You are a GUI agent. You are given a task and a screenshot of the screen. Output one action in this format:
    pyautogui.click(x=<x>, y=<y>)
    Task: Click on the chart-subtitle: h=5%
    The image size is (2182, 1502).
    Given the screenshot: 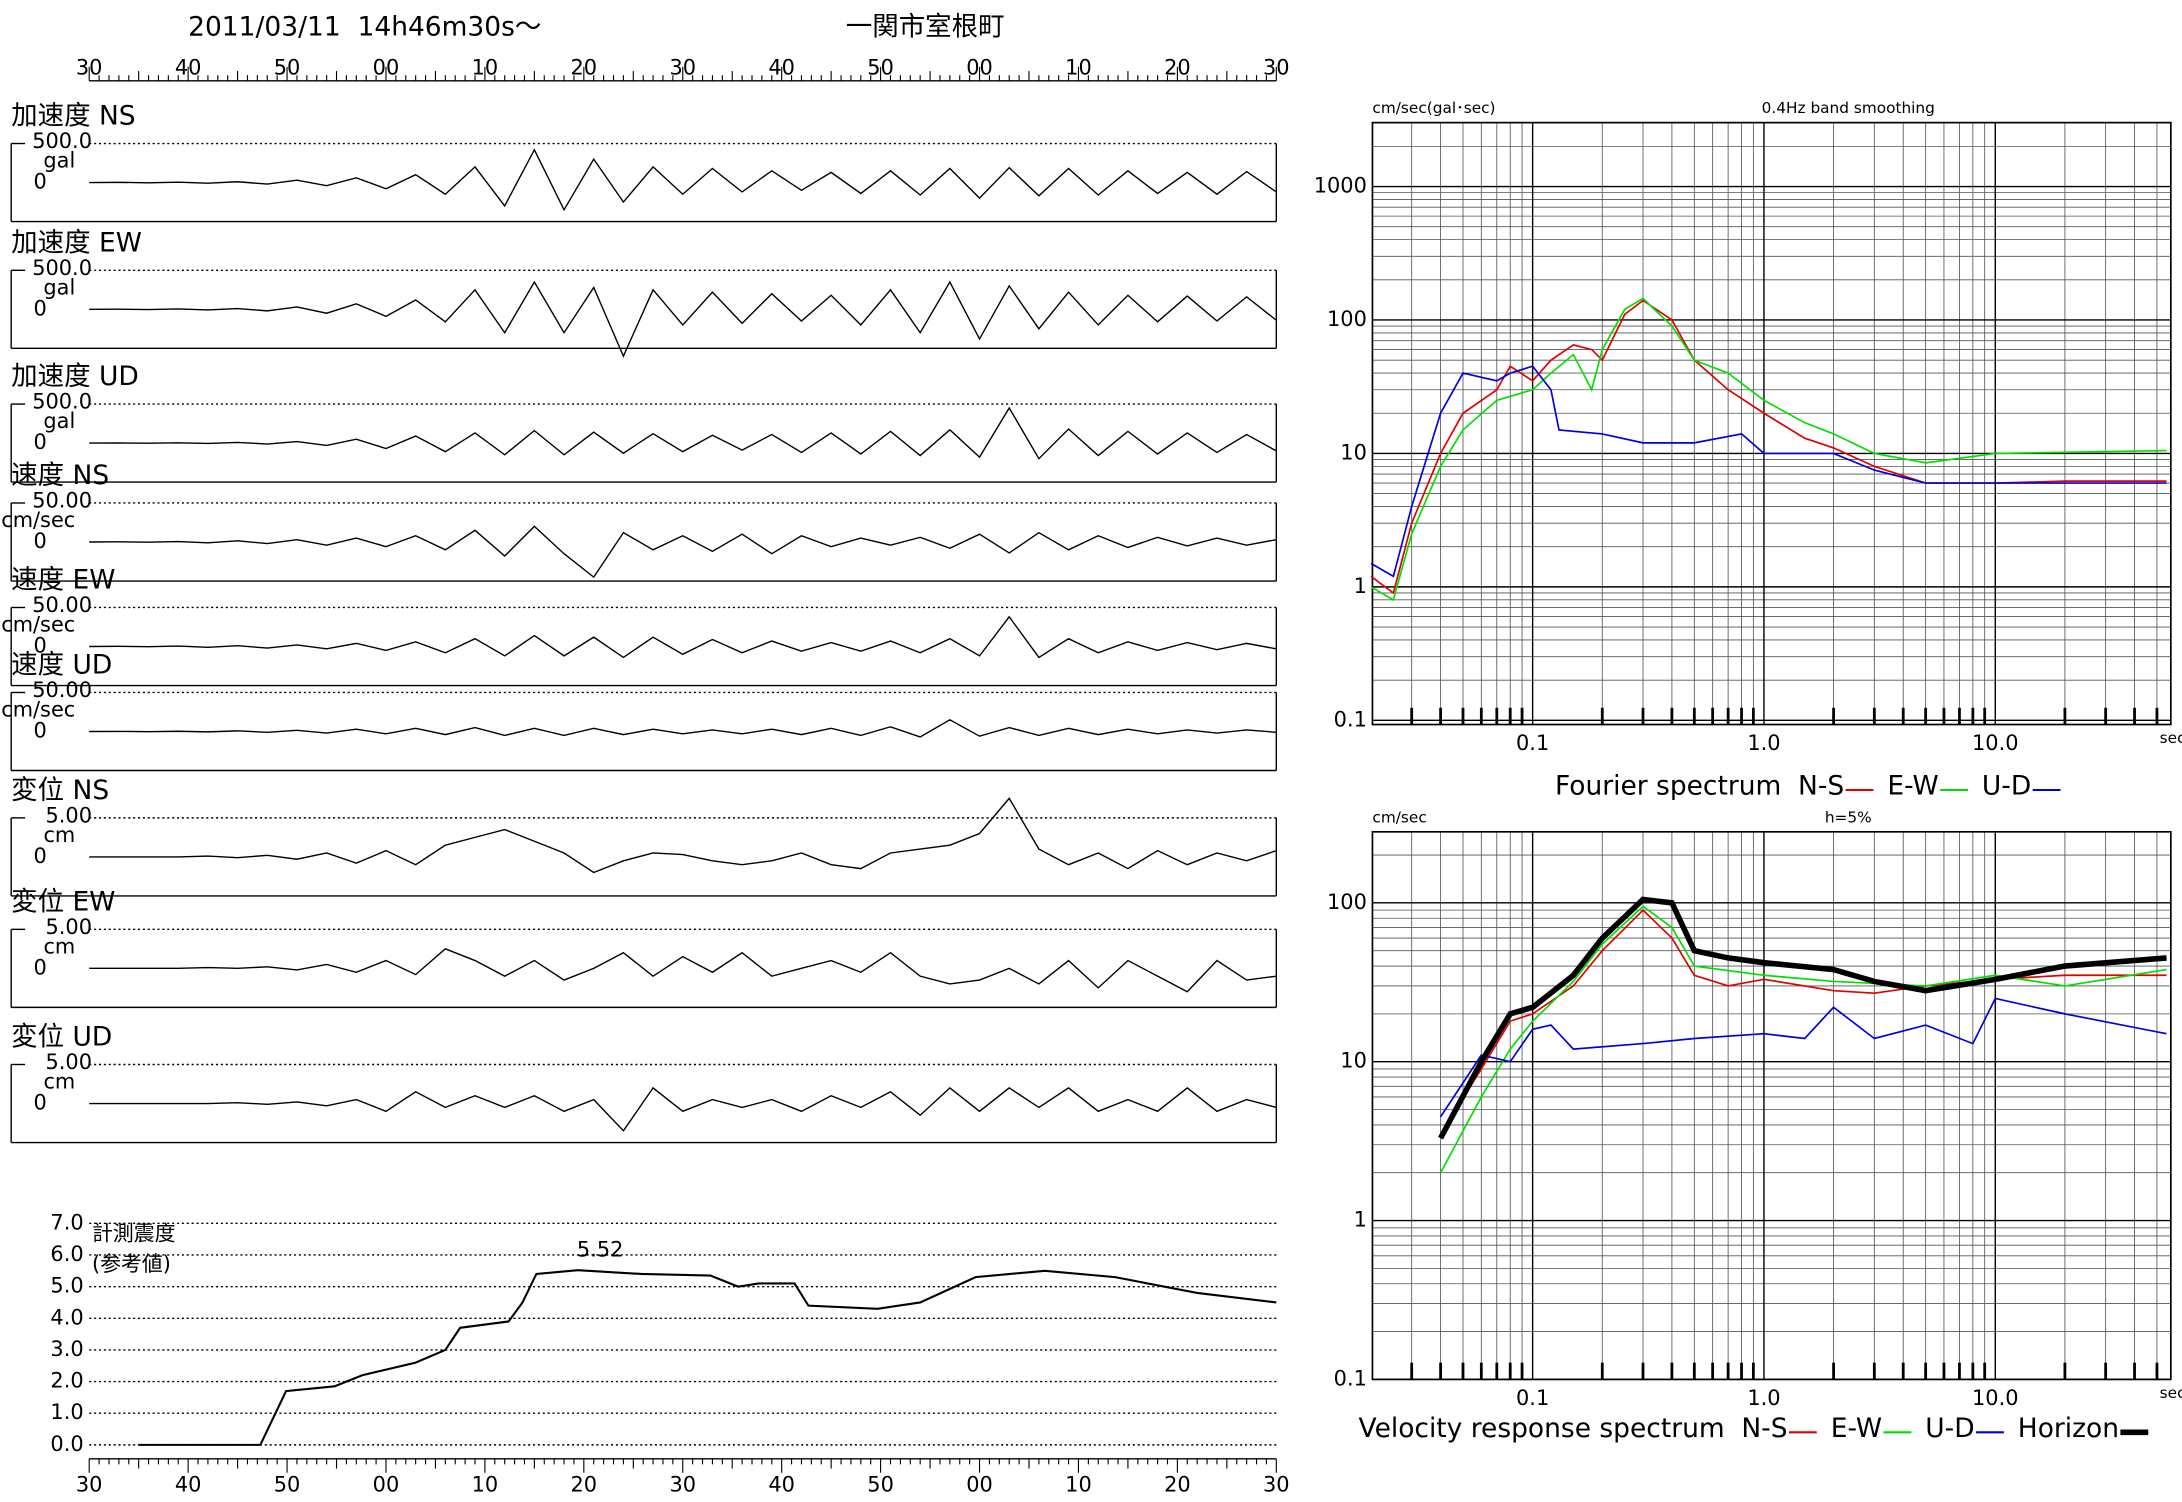 What is the action you would take?
    pyautogui.click(x=1848, y=817)
    